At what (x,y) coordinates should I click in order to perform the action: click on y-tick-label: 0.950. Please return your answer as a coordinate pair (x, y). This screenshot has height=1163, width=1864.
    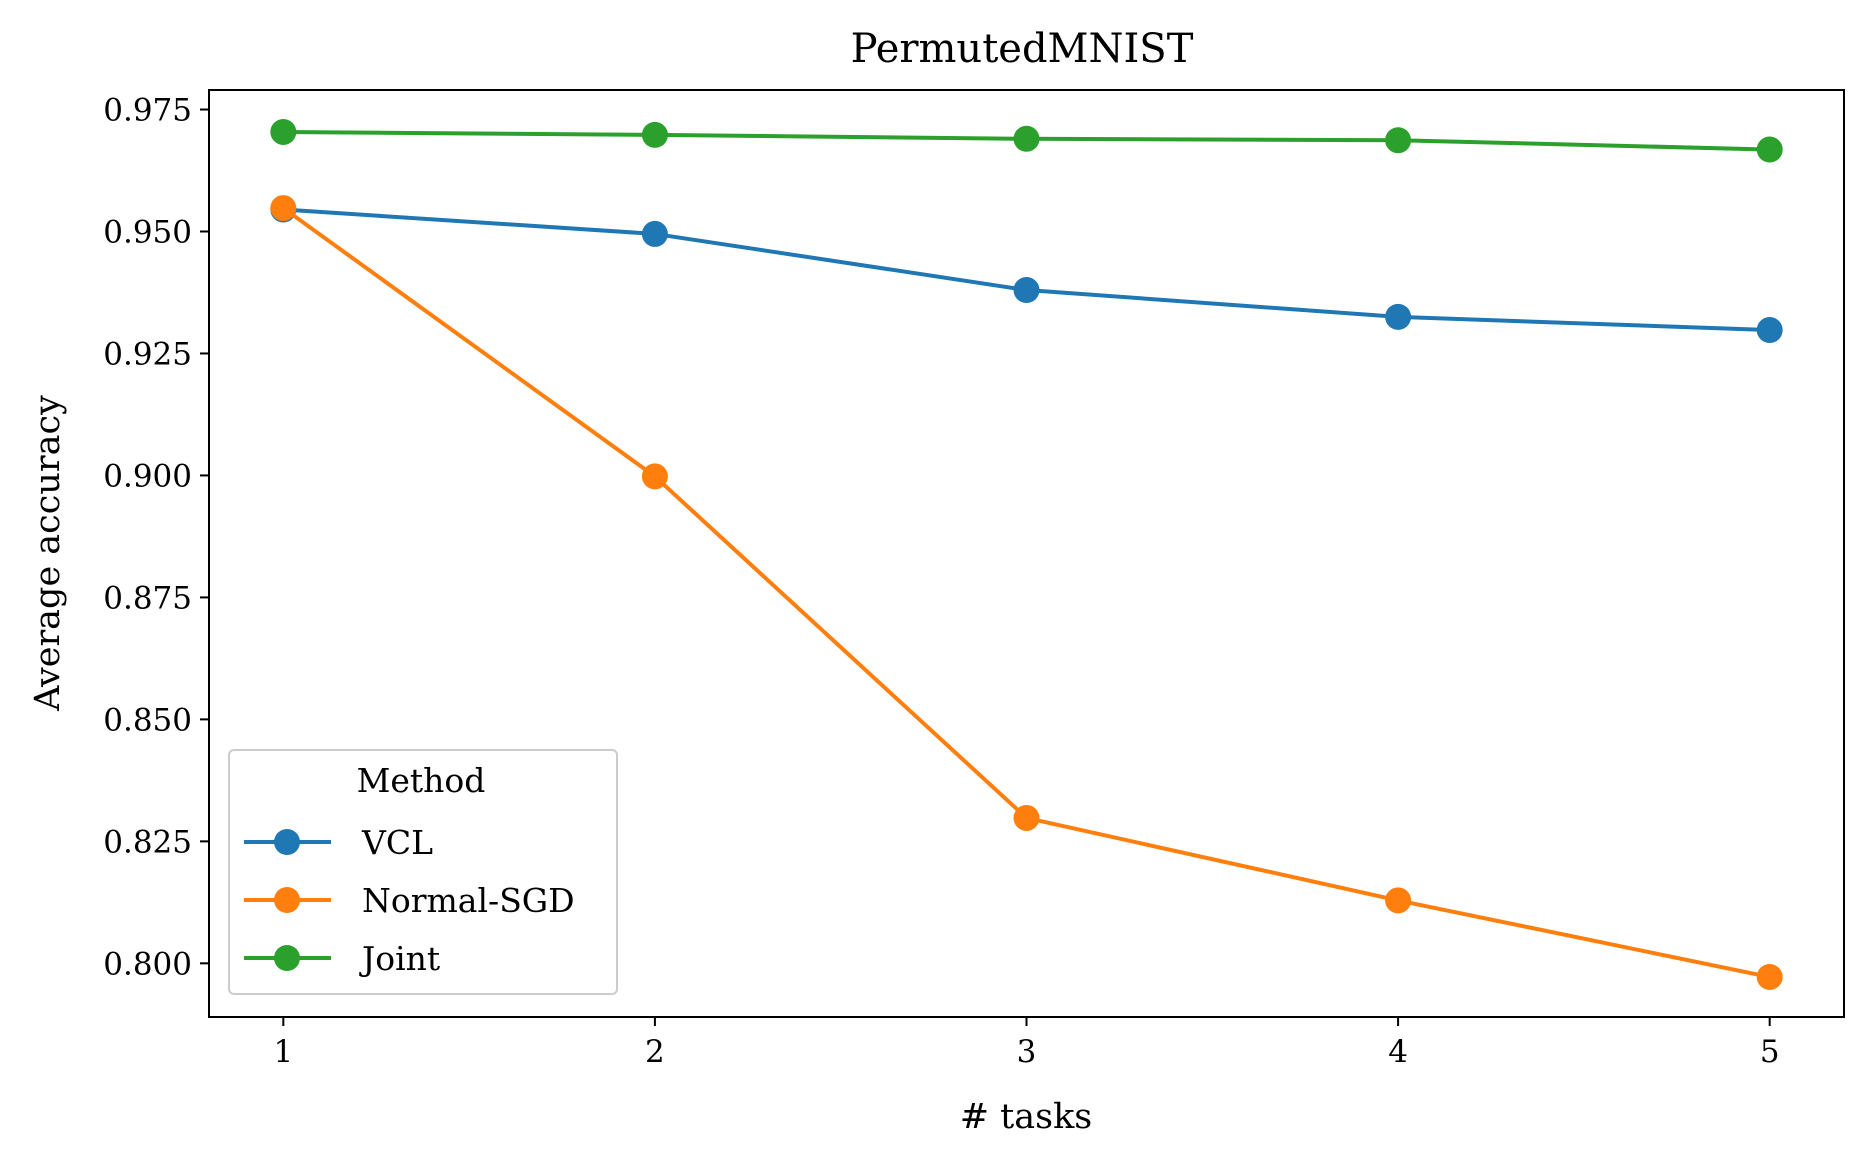
    Looking at the image, I should click on (147, 232).